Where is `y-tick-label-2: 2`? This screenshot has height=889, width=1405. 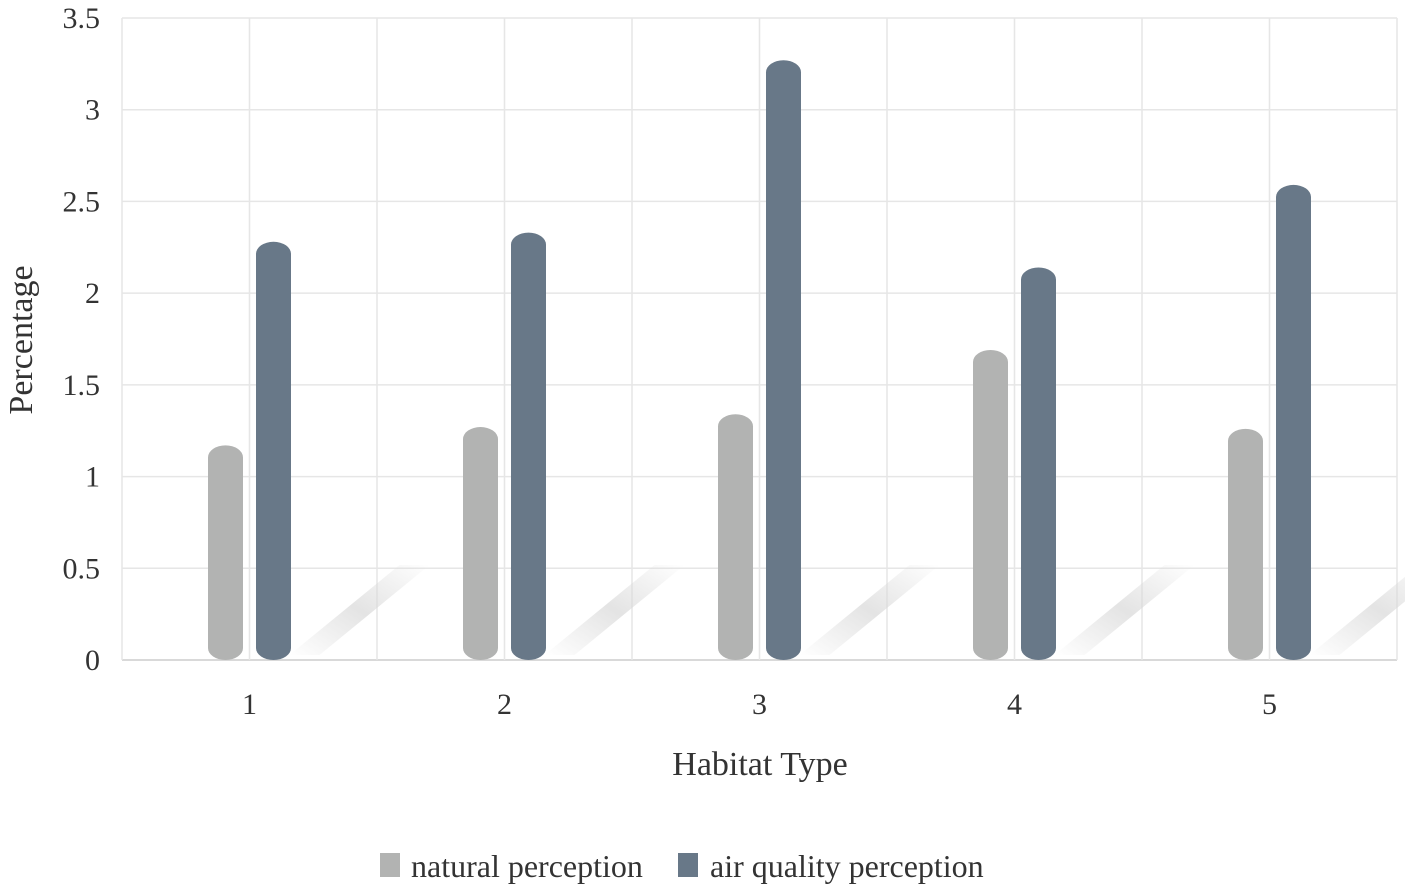 y-tick-label-2: 2 is located at coordinates (92, 293).